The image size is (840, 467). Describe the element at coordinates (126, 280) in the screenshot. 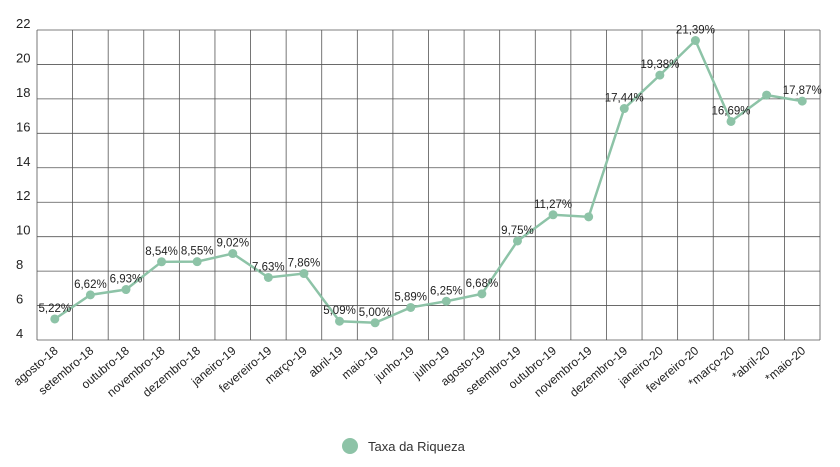

I see `data-label: 6,93%` at that location.